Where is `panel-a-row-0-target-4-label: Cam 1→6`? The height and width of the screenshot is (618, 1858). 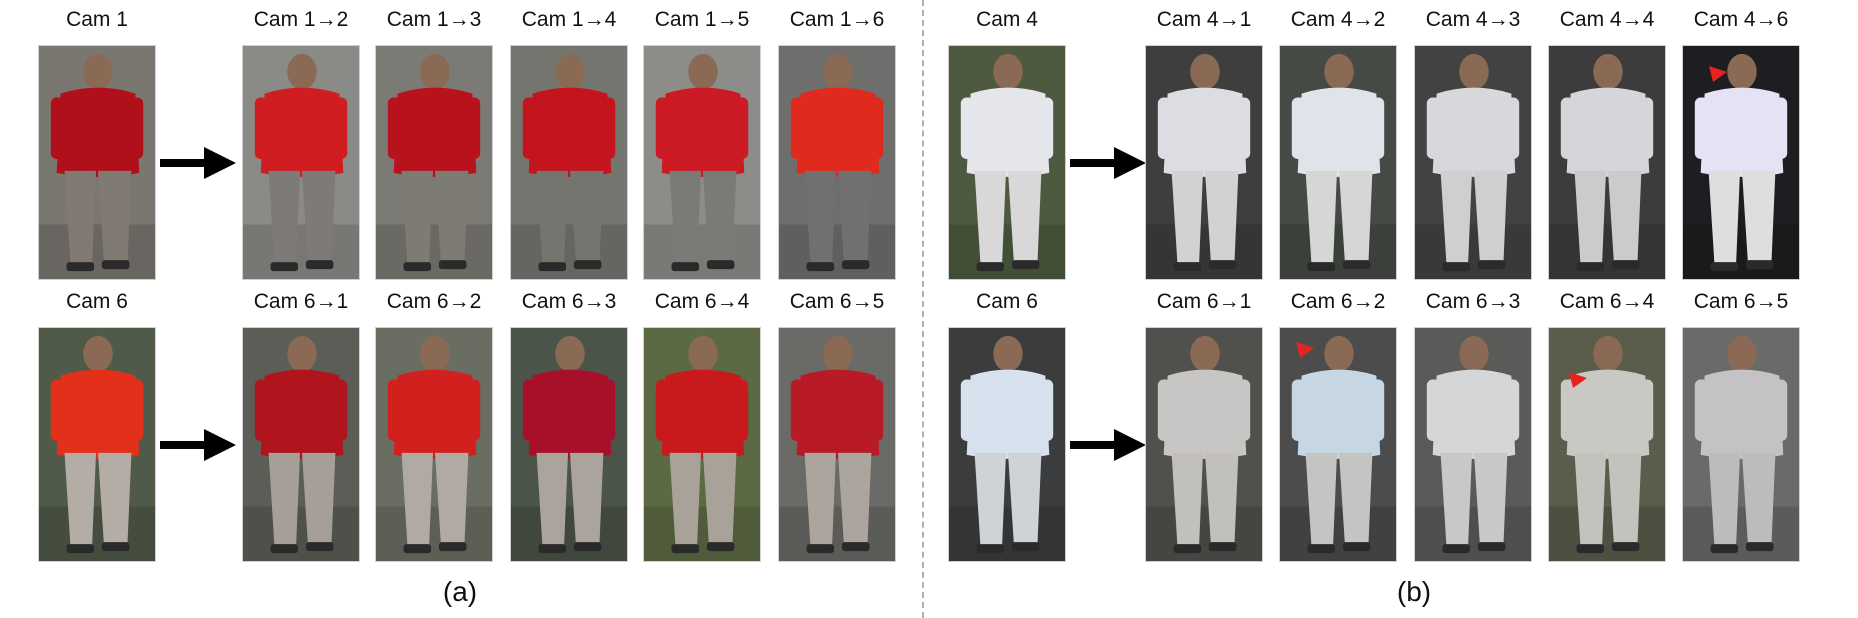 panel-a-row-0-target-4-label: Cam 1→6 is located at coordinates (837, 19).